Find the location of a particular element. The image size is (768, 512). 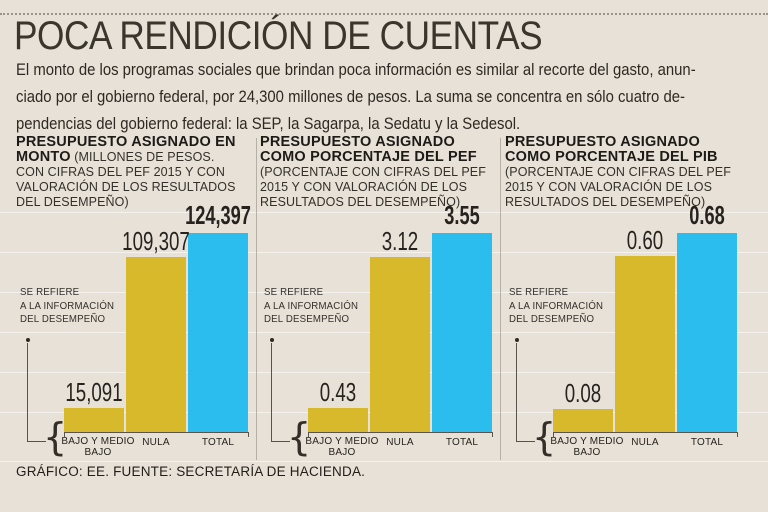

value-label: 109,307 is located at coordinates (156, 241).